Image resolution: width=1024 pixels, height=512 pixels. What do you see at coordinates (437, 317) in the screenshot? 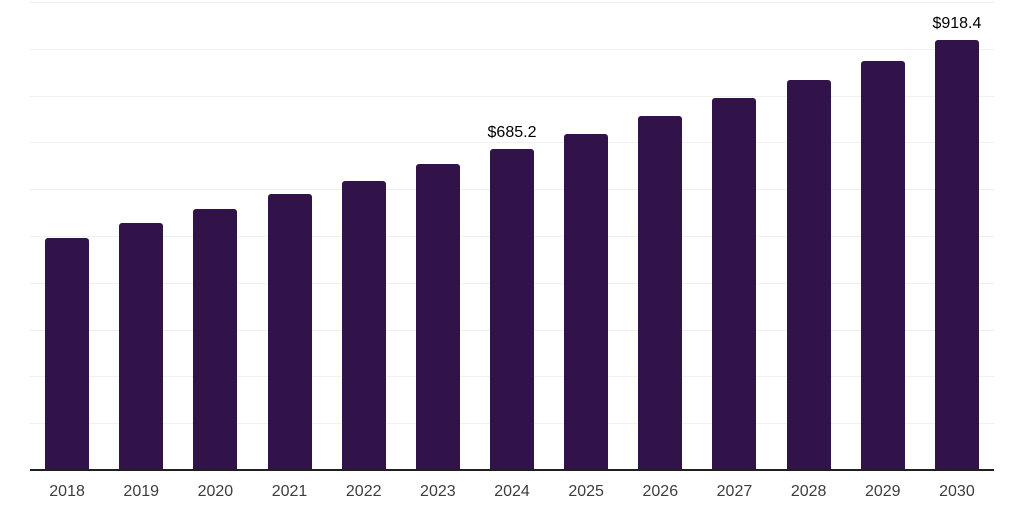
I see `bar-2023` at bounding box center [437, 317].